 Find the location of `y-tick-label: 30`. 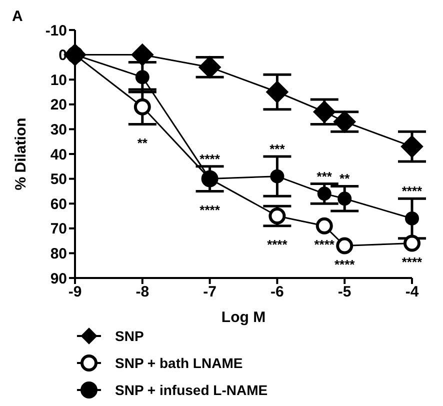

y-tick-label: 30 is located at coordinates (58, 130).